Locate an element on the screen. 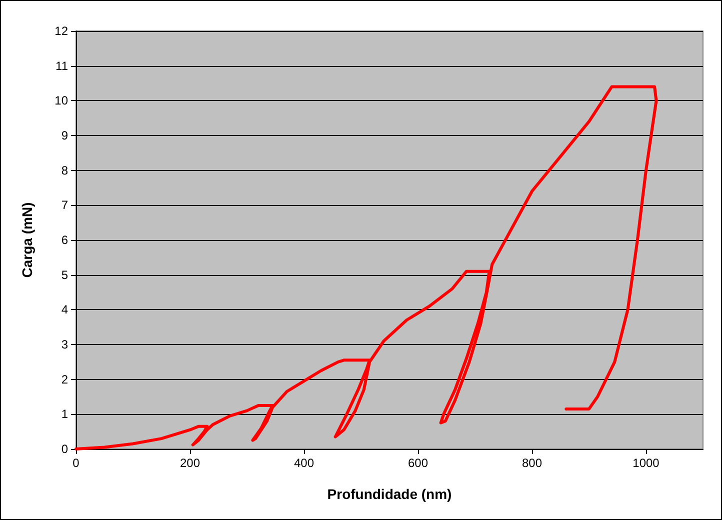  x-tick-label: 1000 is located at coordinates (646, 463).